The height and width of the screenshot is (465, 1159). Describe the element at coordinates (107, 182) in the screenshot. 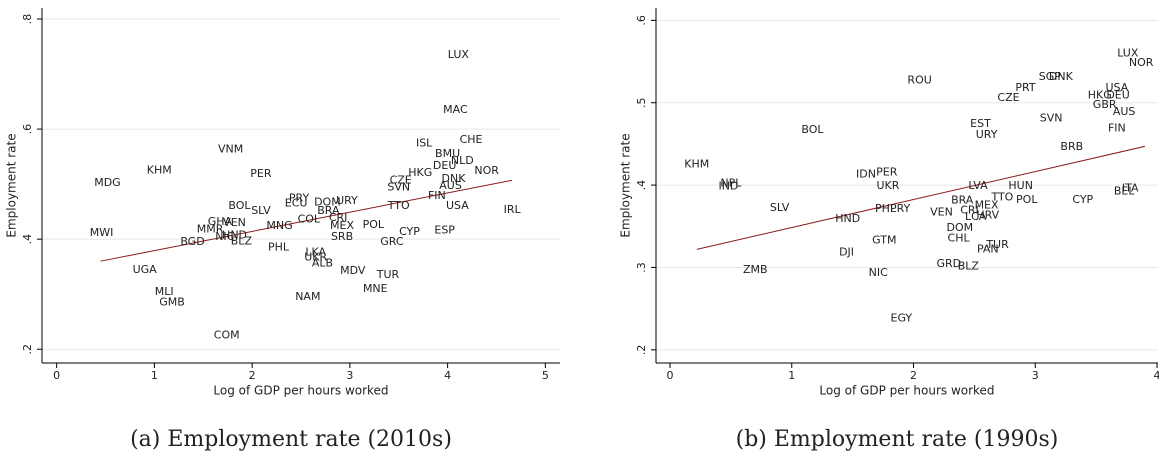

I see `point-label: MDG` at that location.